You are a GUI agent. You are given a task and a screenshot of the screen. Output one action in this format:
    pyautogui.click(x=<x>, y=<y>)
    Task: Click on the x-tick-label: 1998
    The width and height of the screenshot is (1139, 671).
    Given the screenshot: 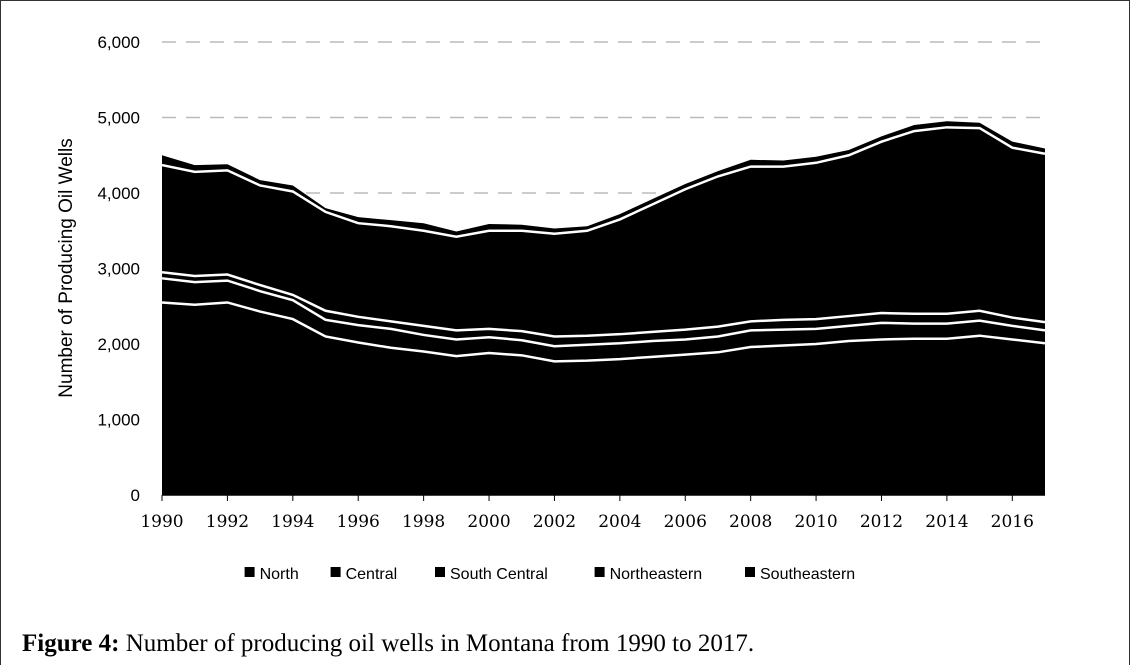 What is the action you would take?
    pyautogui.click(x=423, y=522)
    